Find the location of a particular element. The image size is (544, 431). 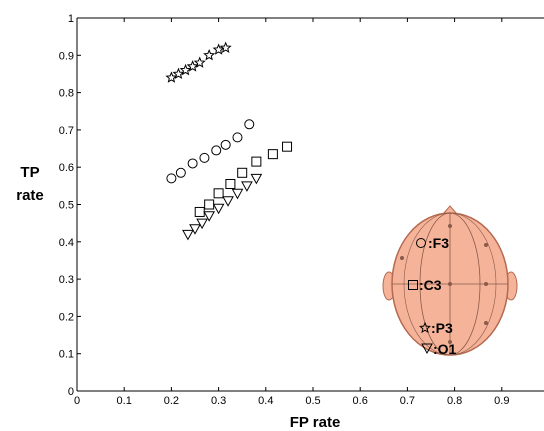

y-axis-title-line-1: TP is located at coordinates (29, 172).